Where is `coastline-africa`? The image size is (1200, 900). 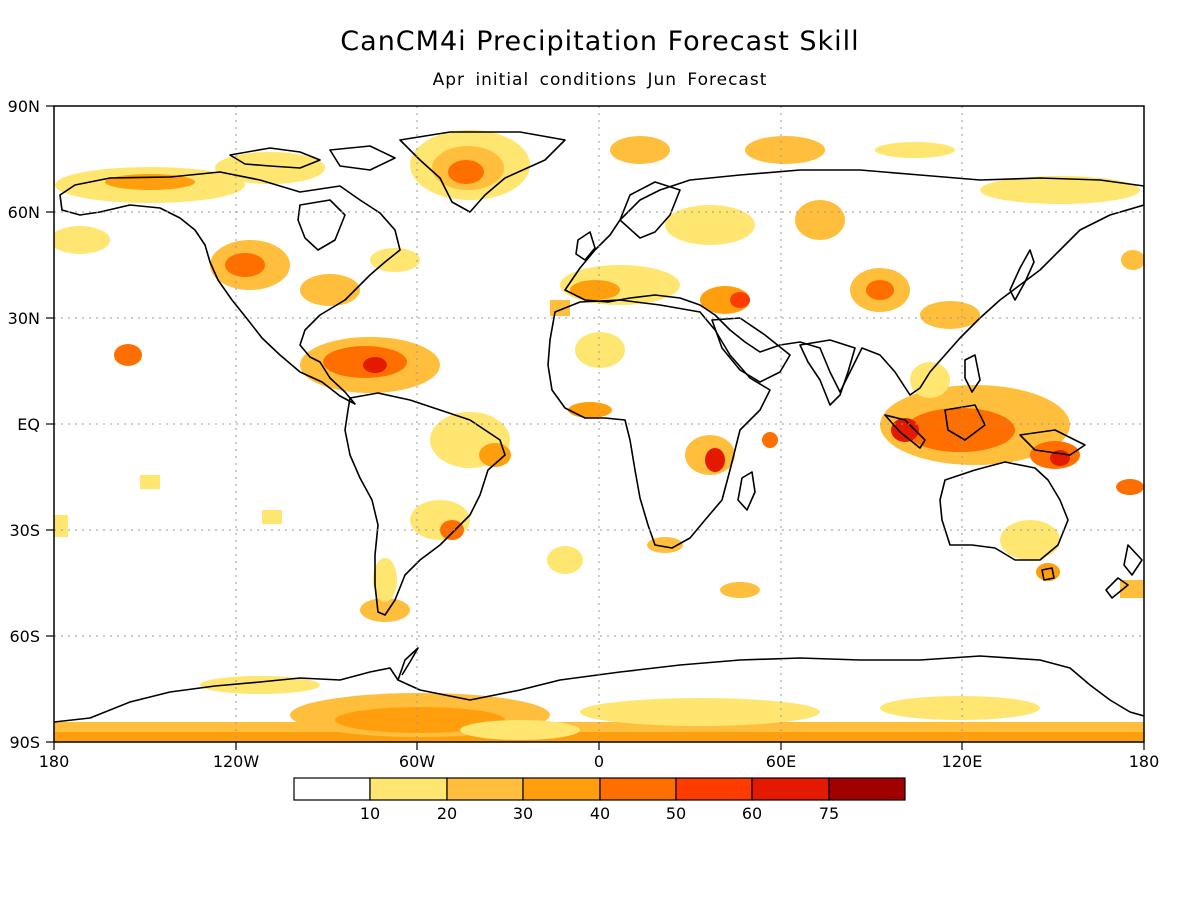
coastline-africa is located at coordinates (659, 424).